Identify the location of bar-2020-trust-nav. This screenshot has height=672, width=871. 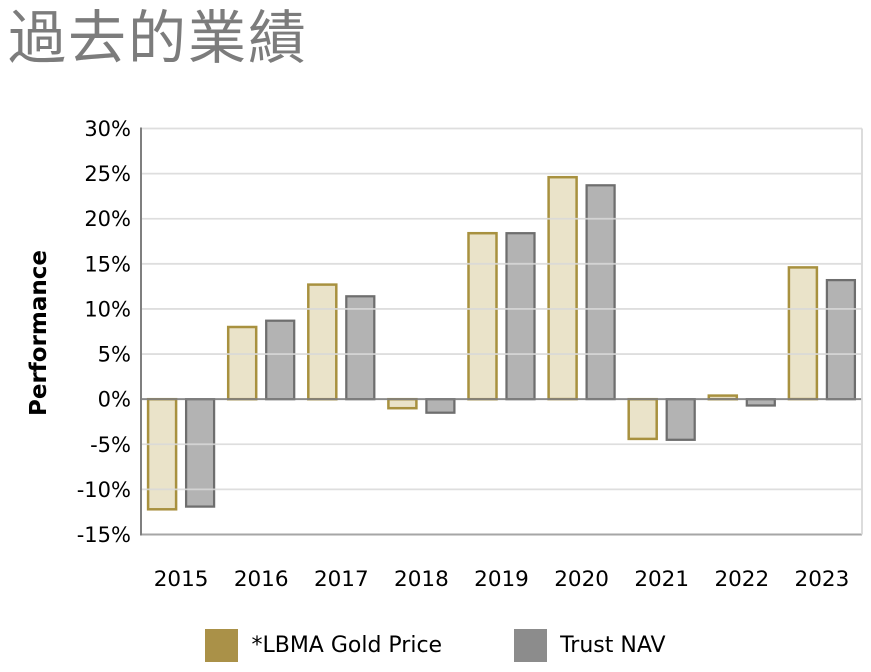
(600, 292).